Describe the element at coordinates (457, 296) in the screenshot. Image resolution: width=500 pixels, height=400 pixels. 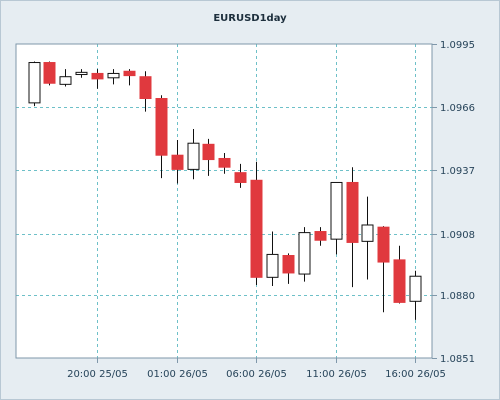
I see `y-tick-label: 1.0880` at that location.